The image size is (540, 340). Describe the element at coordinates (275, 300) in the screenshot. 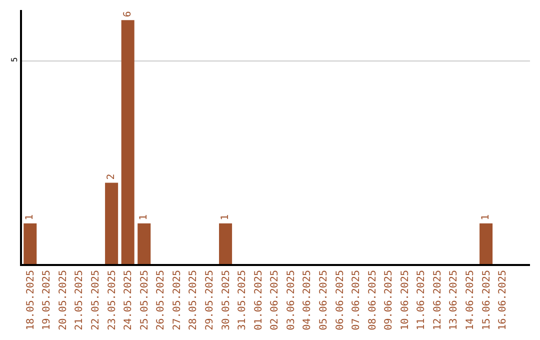

I see `x-tick-label: 02.06.2025` at that location.